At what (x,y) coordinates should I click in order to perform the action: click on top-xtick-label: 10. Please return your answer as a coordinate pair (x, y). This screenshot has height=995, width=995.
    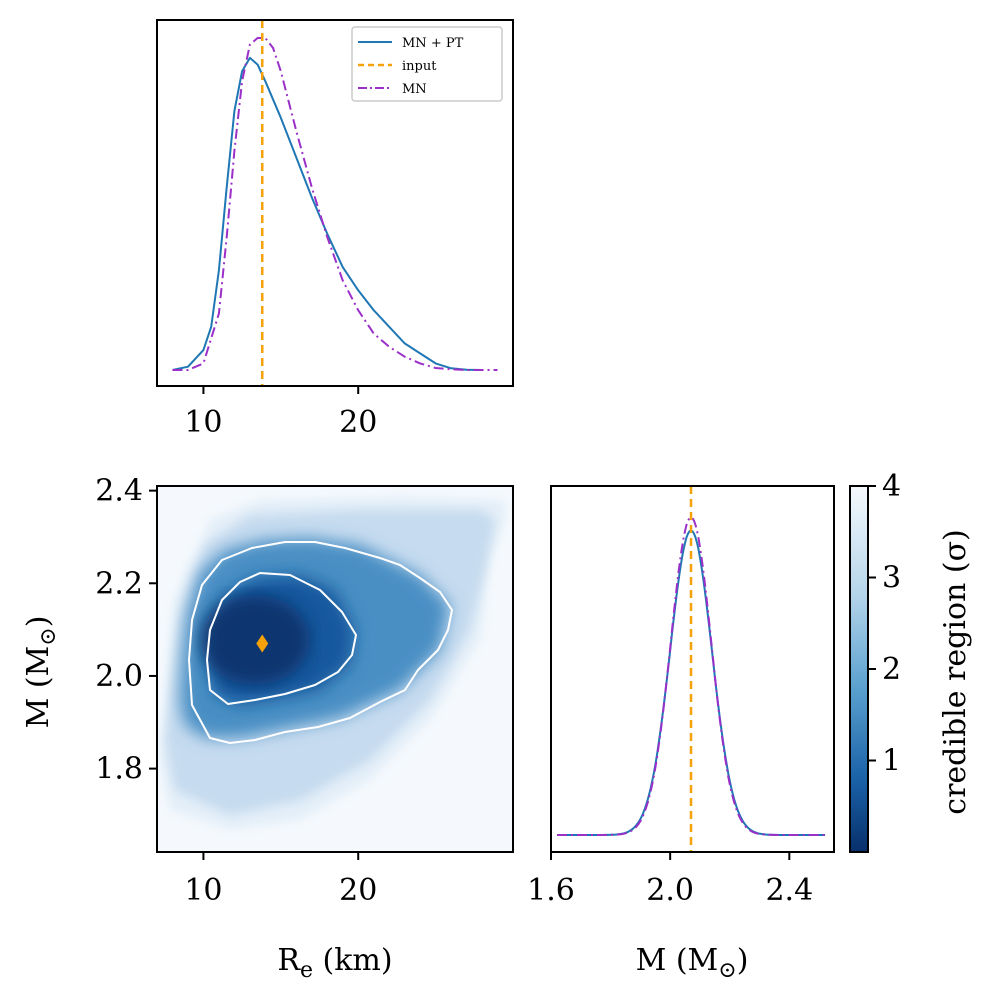
    Looking at the image, I should click on (203, 422).